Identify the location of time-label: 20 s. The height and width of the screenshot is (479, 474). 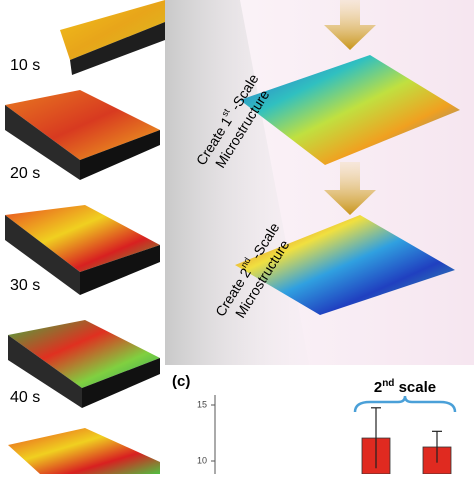
(25, 173).